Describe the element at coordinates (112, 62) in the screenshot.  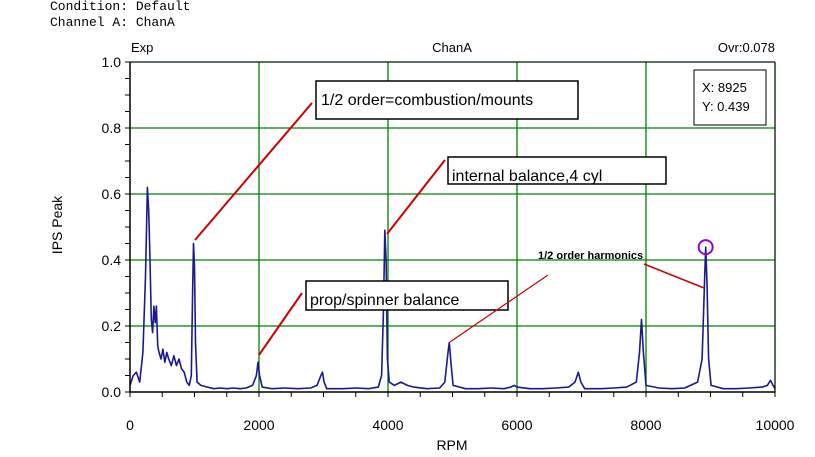
I see `y-tick-label: 1.0` at that location.